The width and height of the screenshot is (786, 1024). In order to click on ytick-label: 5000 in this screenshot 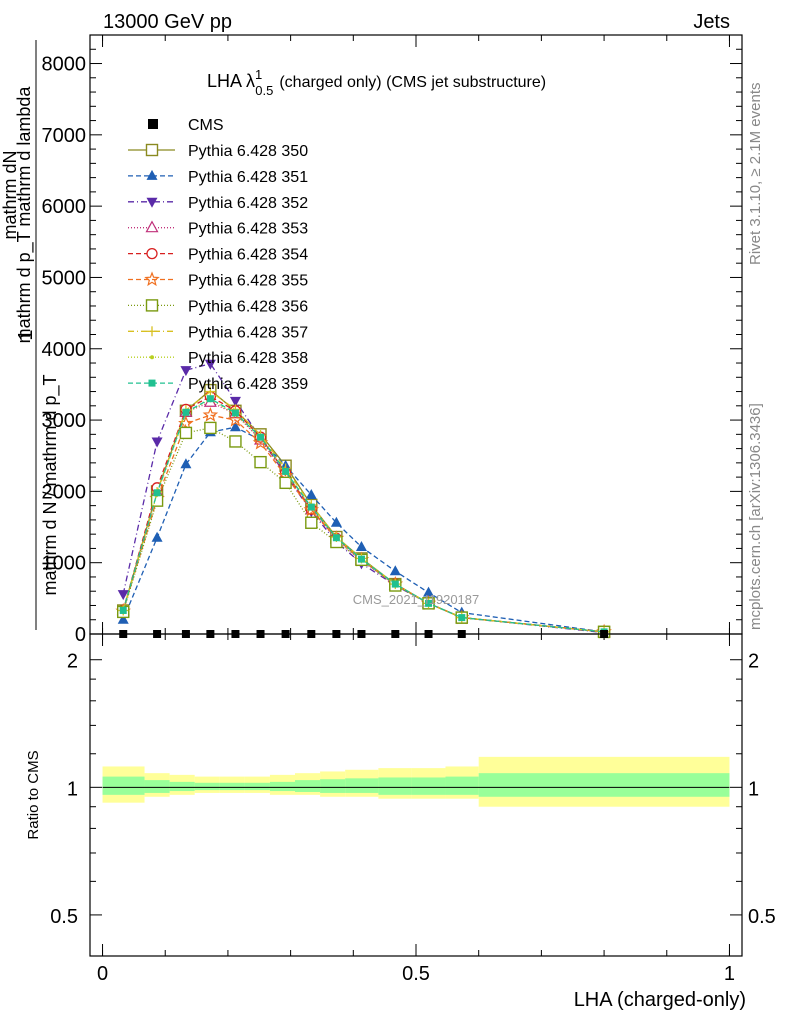, I will do `click(64, 278)`.